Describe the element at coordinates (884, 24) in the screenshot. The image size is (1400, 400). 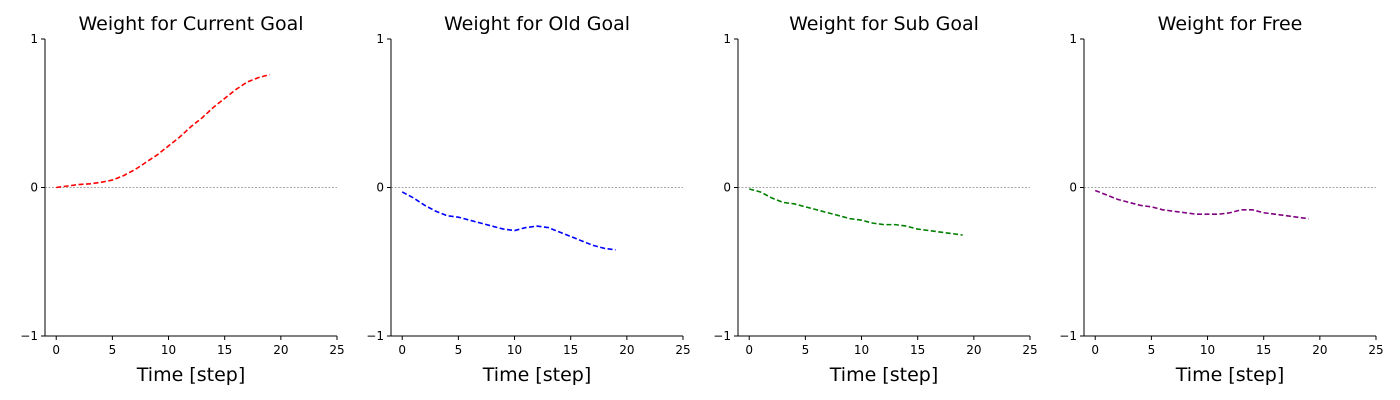
I see `chart-title: Weight for Sub Goal` at that location.